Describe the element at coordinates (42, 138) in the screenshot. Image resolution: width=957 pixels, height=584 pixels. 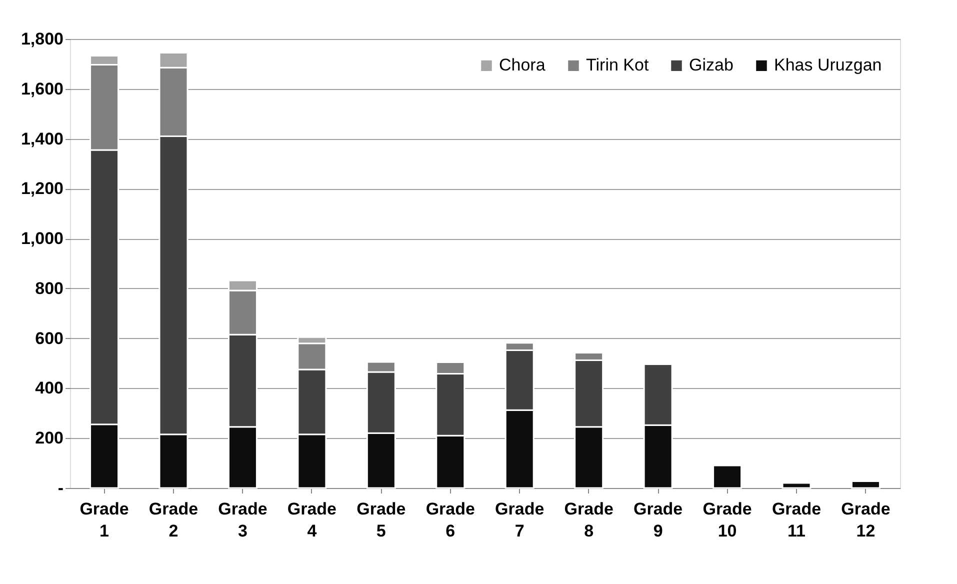
I see `y-tick-label: 1,400` at that location.